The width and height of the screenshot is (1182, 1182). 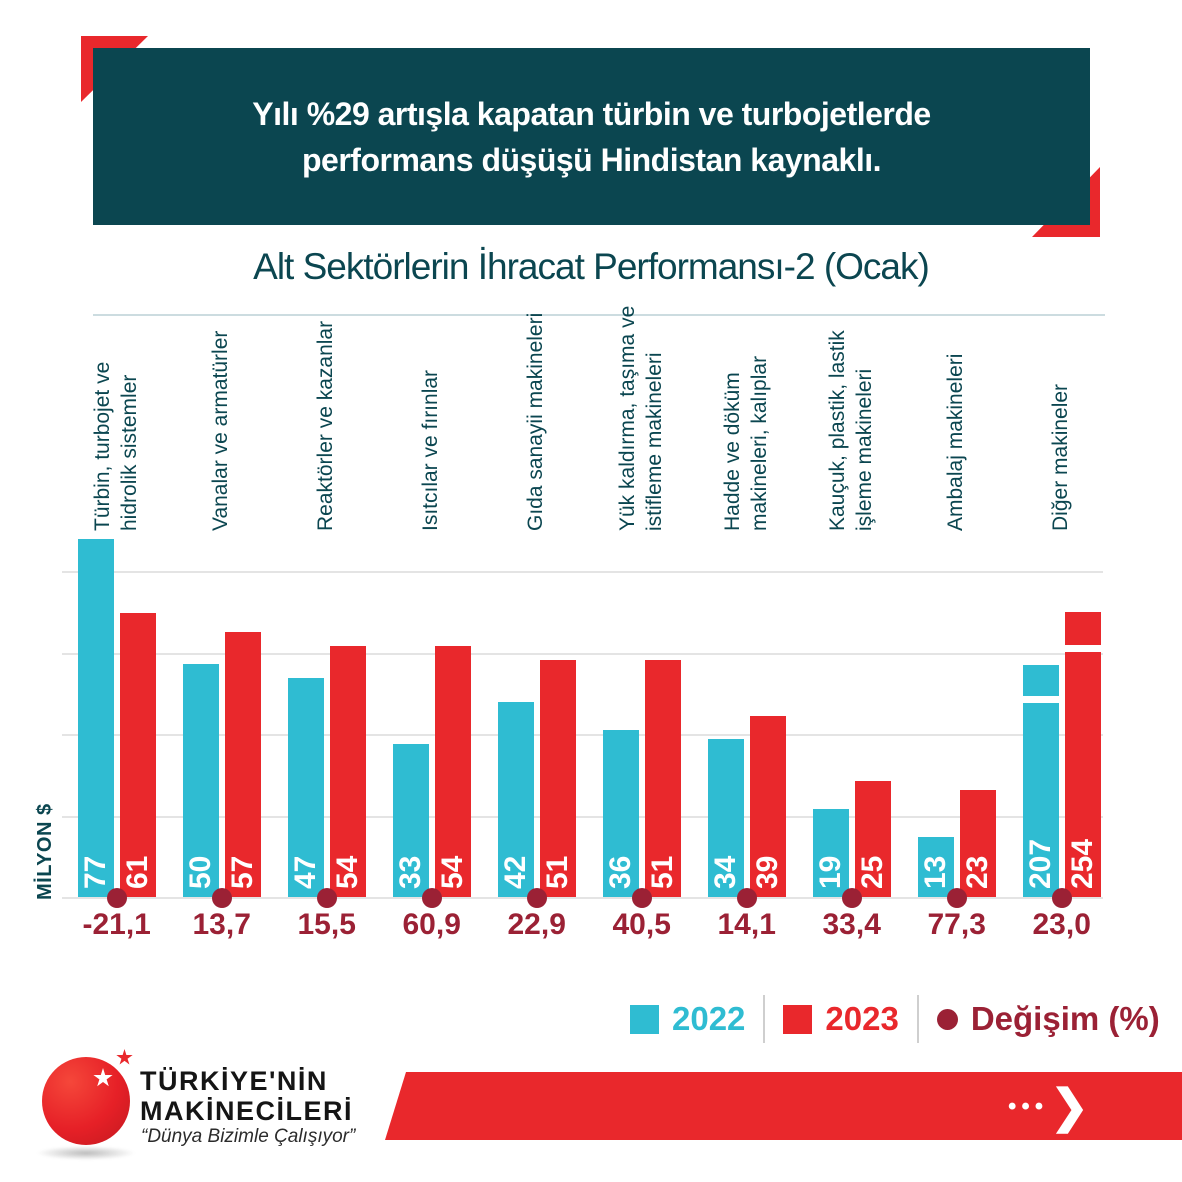 What do you see at coordinates (86, 1101) in the screenshot?
I see `logo-circle` at bounding box center [86, 1101].